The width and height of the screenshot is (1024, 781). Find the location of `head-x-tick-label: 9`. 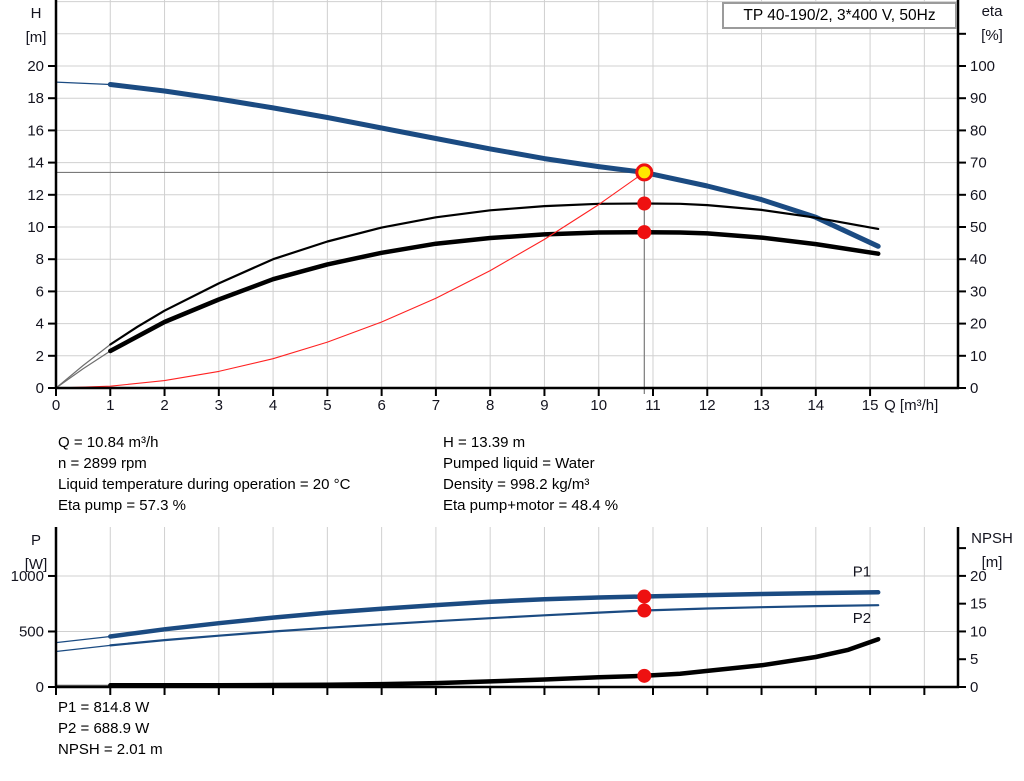

head-x-tick-label: 9 is located at coordinates (544, 405).